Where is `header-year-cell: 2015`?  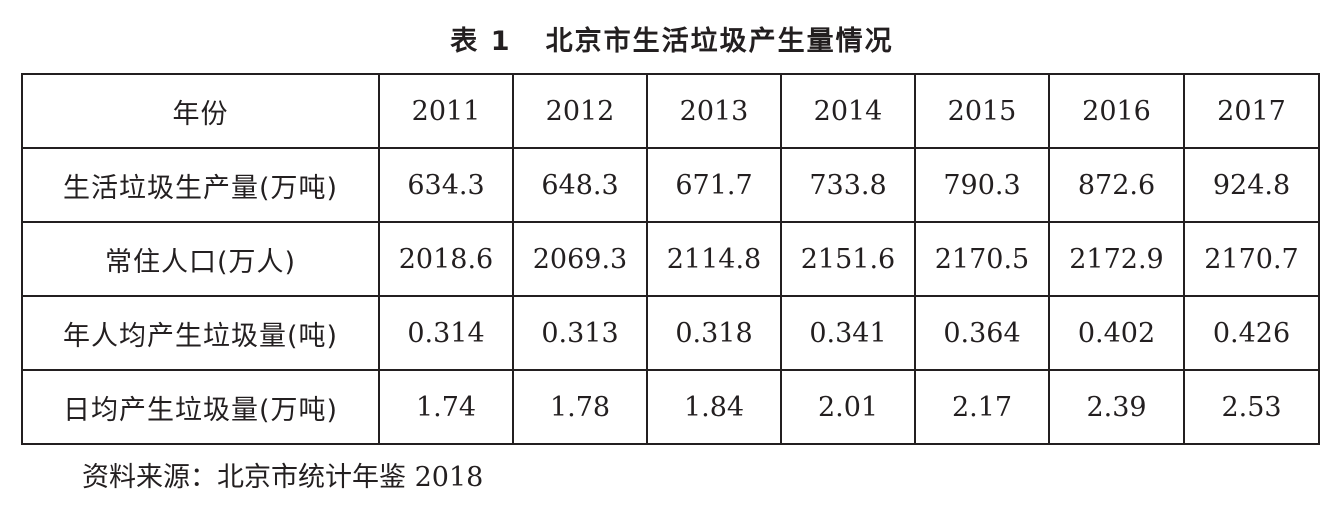
header-year-cell: 2015 is located at coordinates (982, 111).